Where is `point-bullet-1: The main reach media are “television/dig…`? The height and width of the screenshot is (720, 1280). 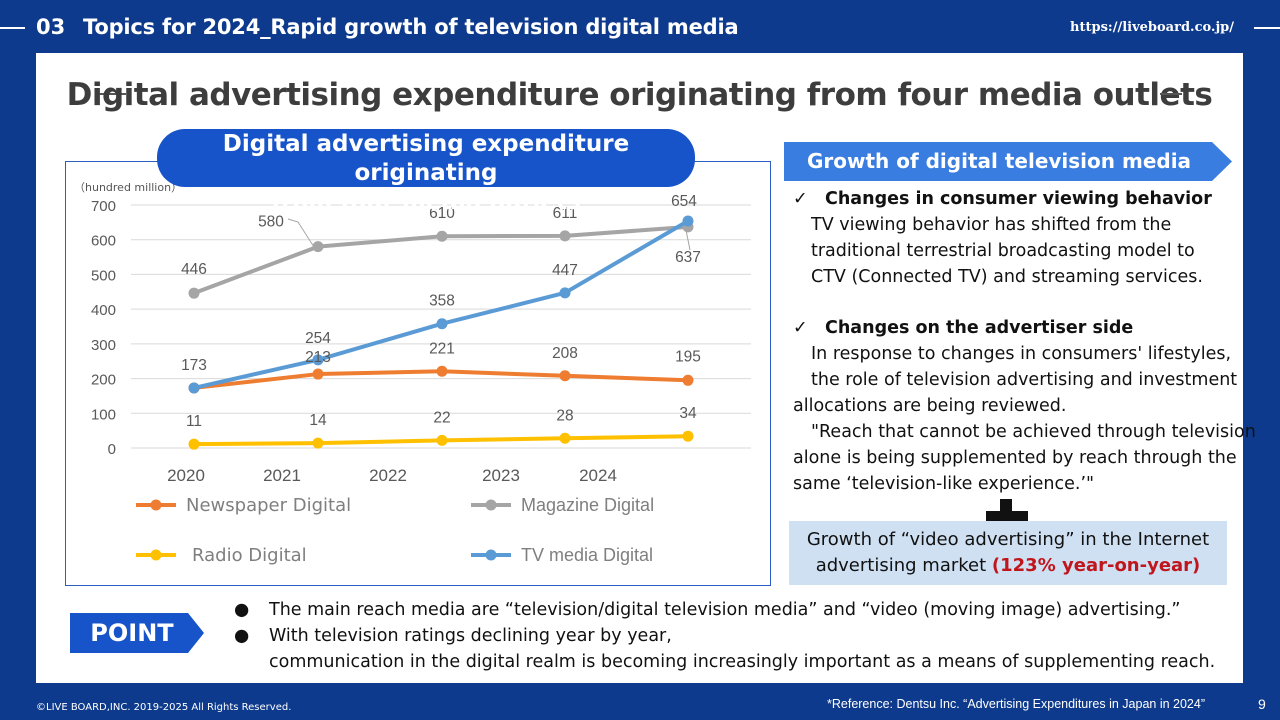
point-bullet-1: The main reach media are “television/dig… is located at coordinates (725, 610).